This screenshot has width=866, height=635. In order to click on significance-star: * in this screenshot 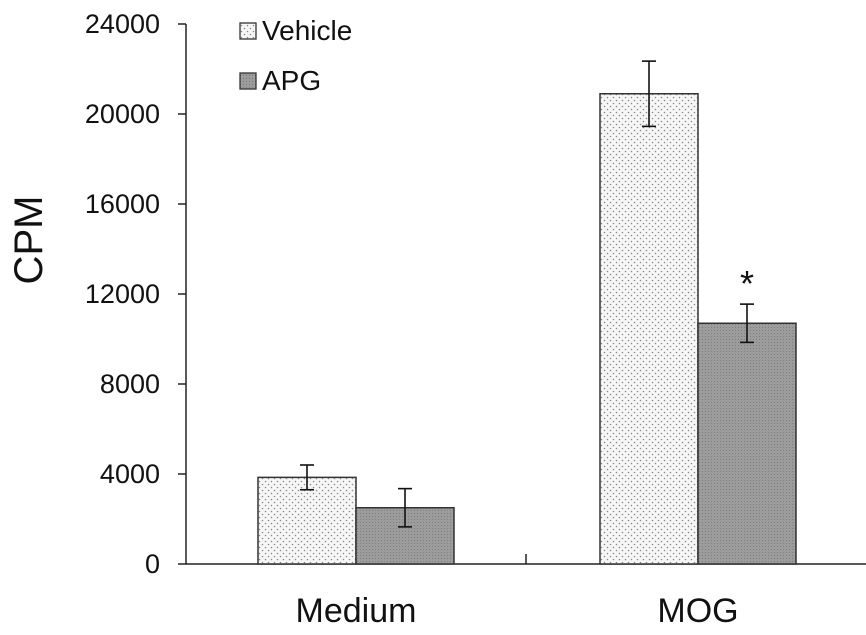, I will do `click(747, 283)`.